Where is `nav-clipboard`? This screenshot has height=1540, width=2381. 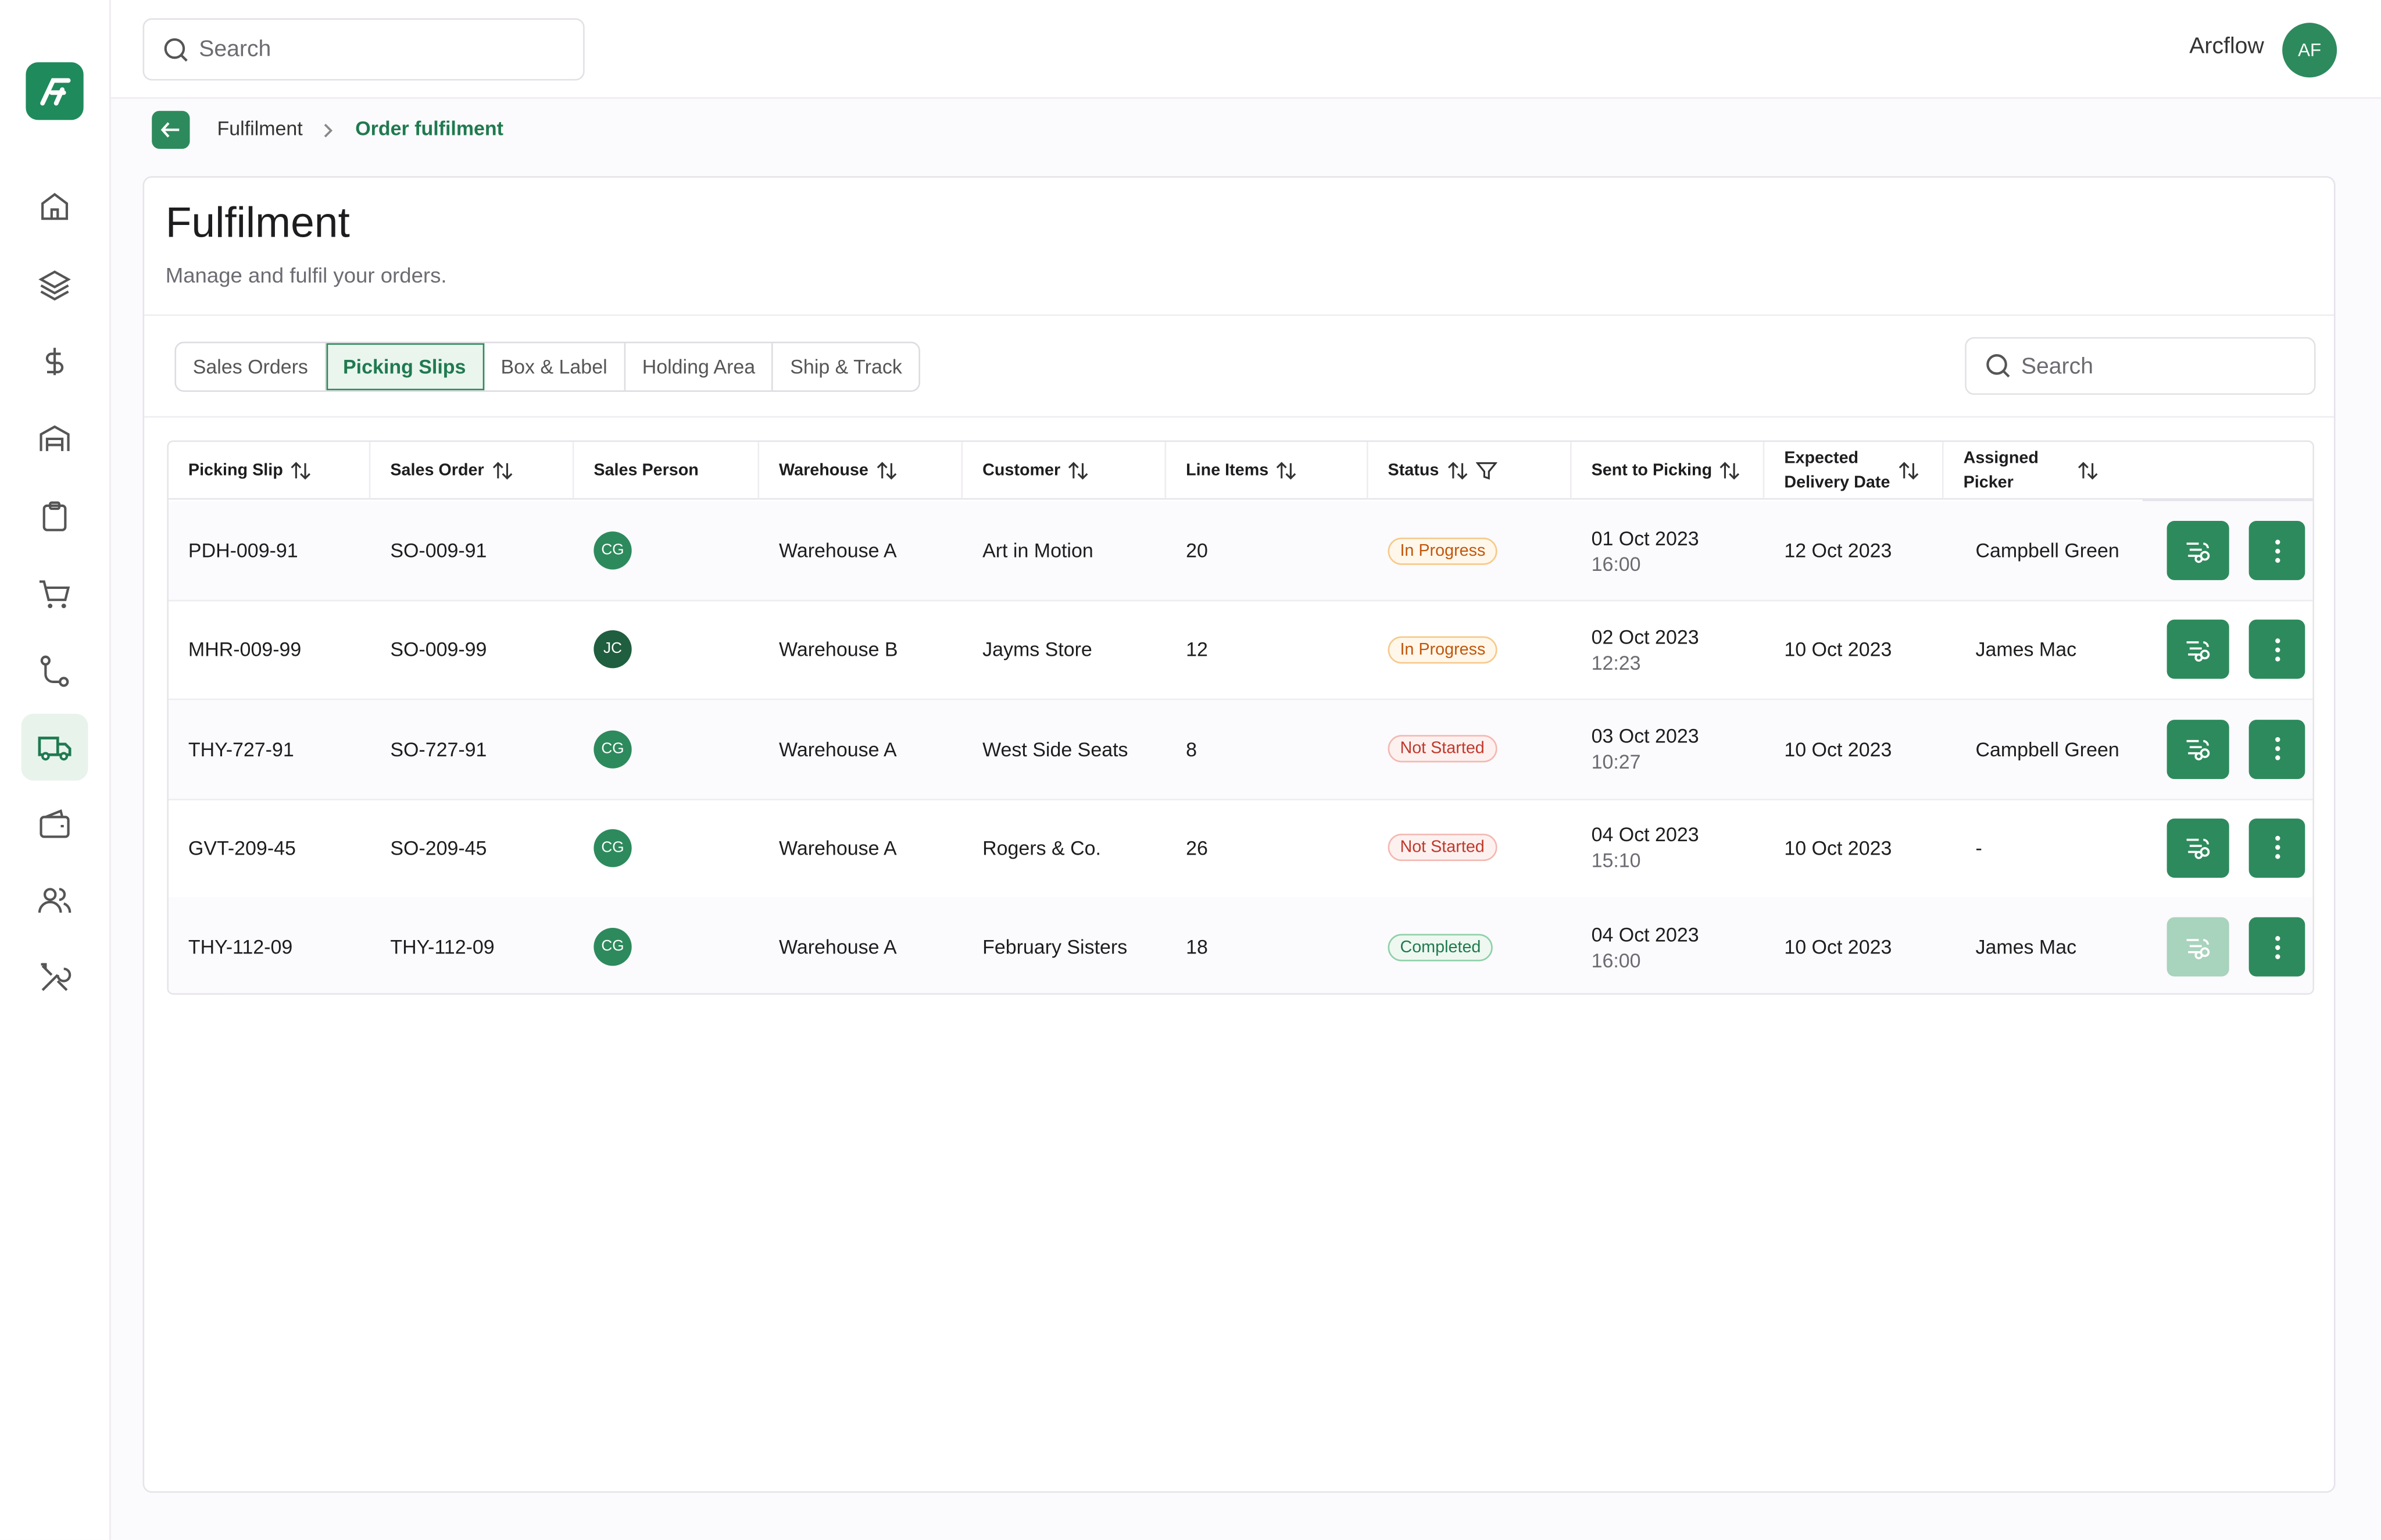 nav-clipboard is located at coordinates (55, 516).